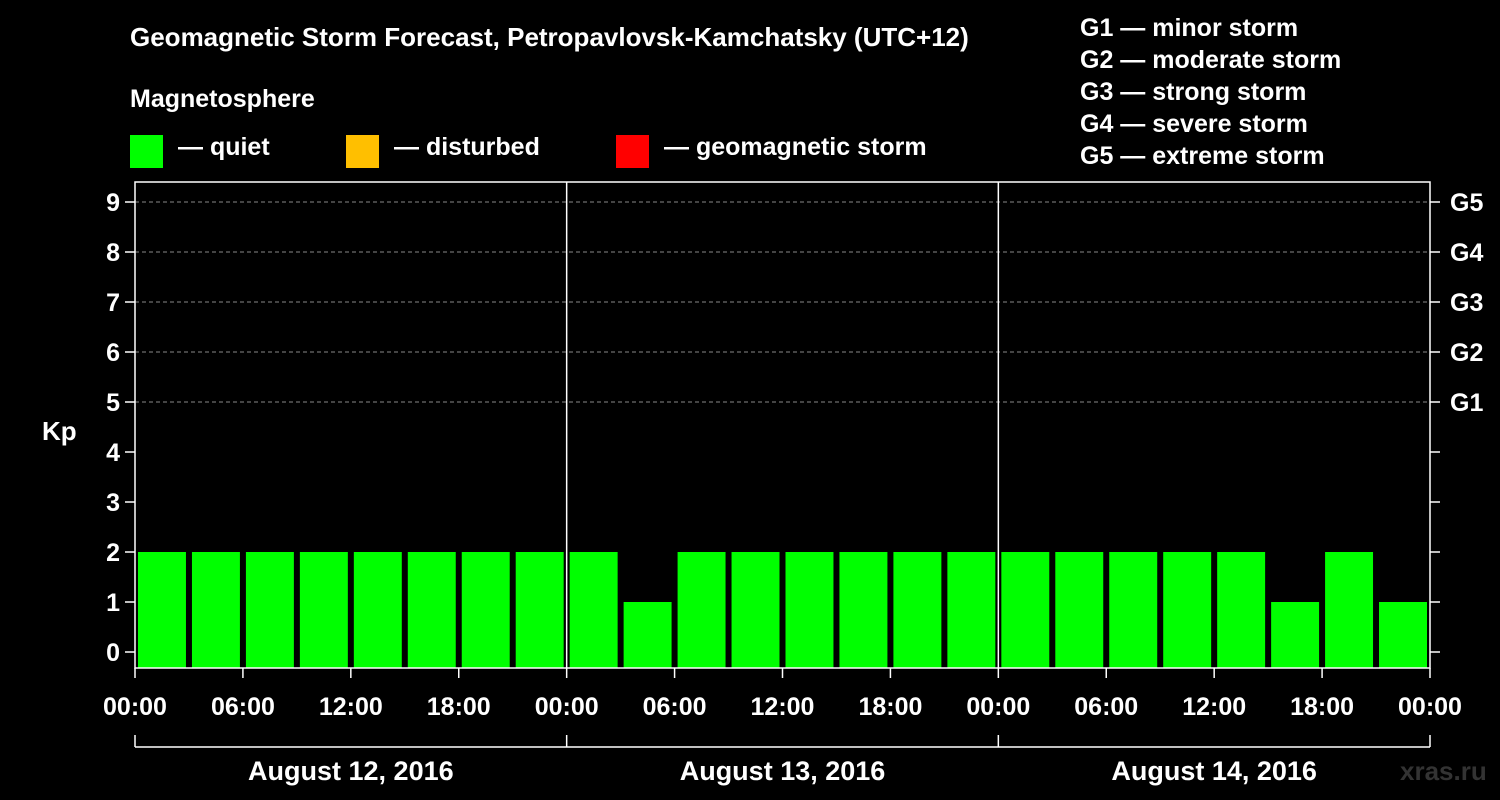 This screenshot has height=800, width=1500. Describe the element at coordinates (1466, 253) in the screenshot. I see `g-label-G4: G4` at that location.